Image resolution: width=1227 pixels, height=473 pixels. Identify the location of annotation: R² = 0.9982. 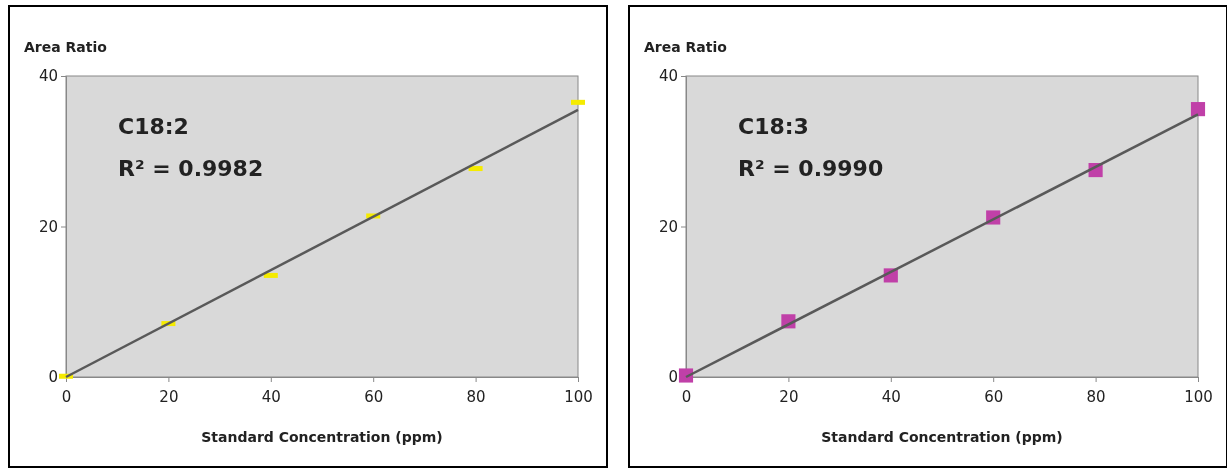
(191, 168).